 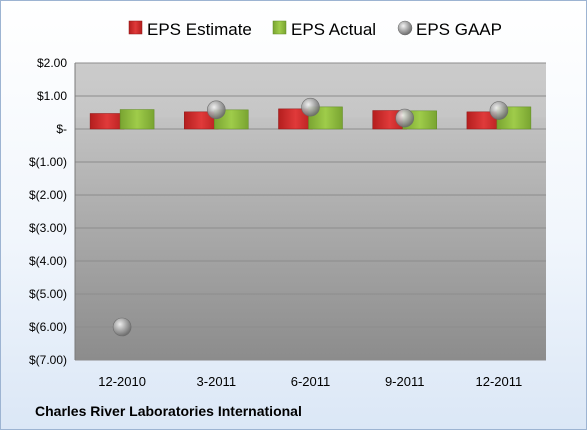 What do you see at coordinates (333, 29) in the screenshot?
I see `legend-label: EPS Actual` at bounding box center [333, 29].